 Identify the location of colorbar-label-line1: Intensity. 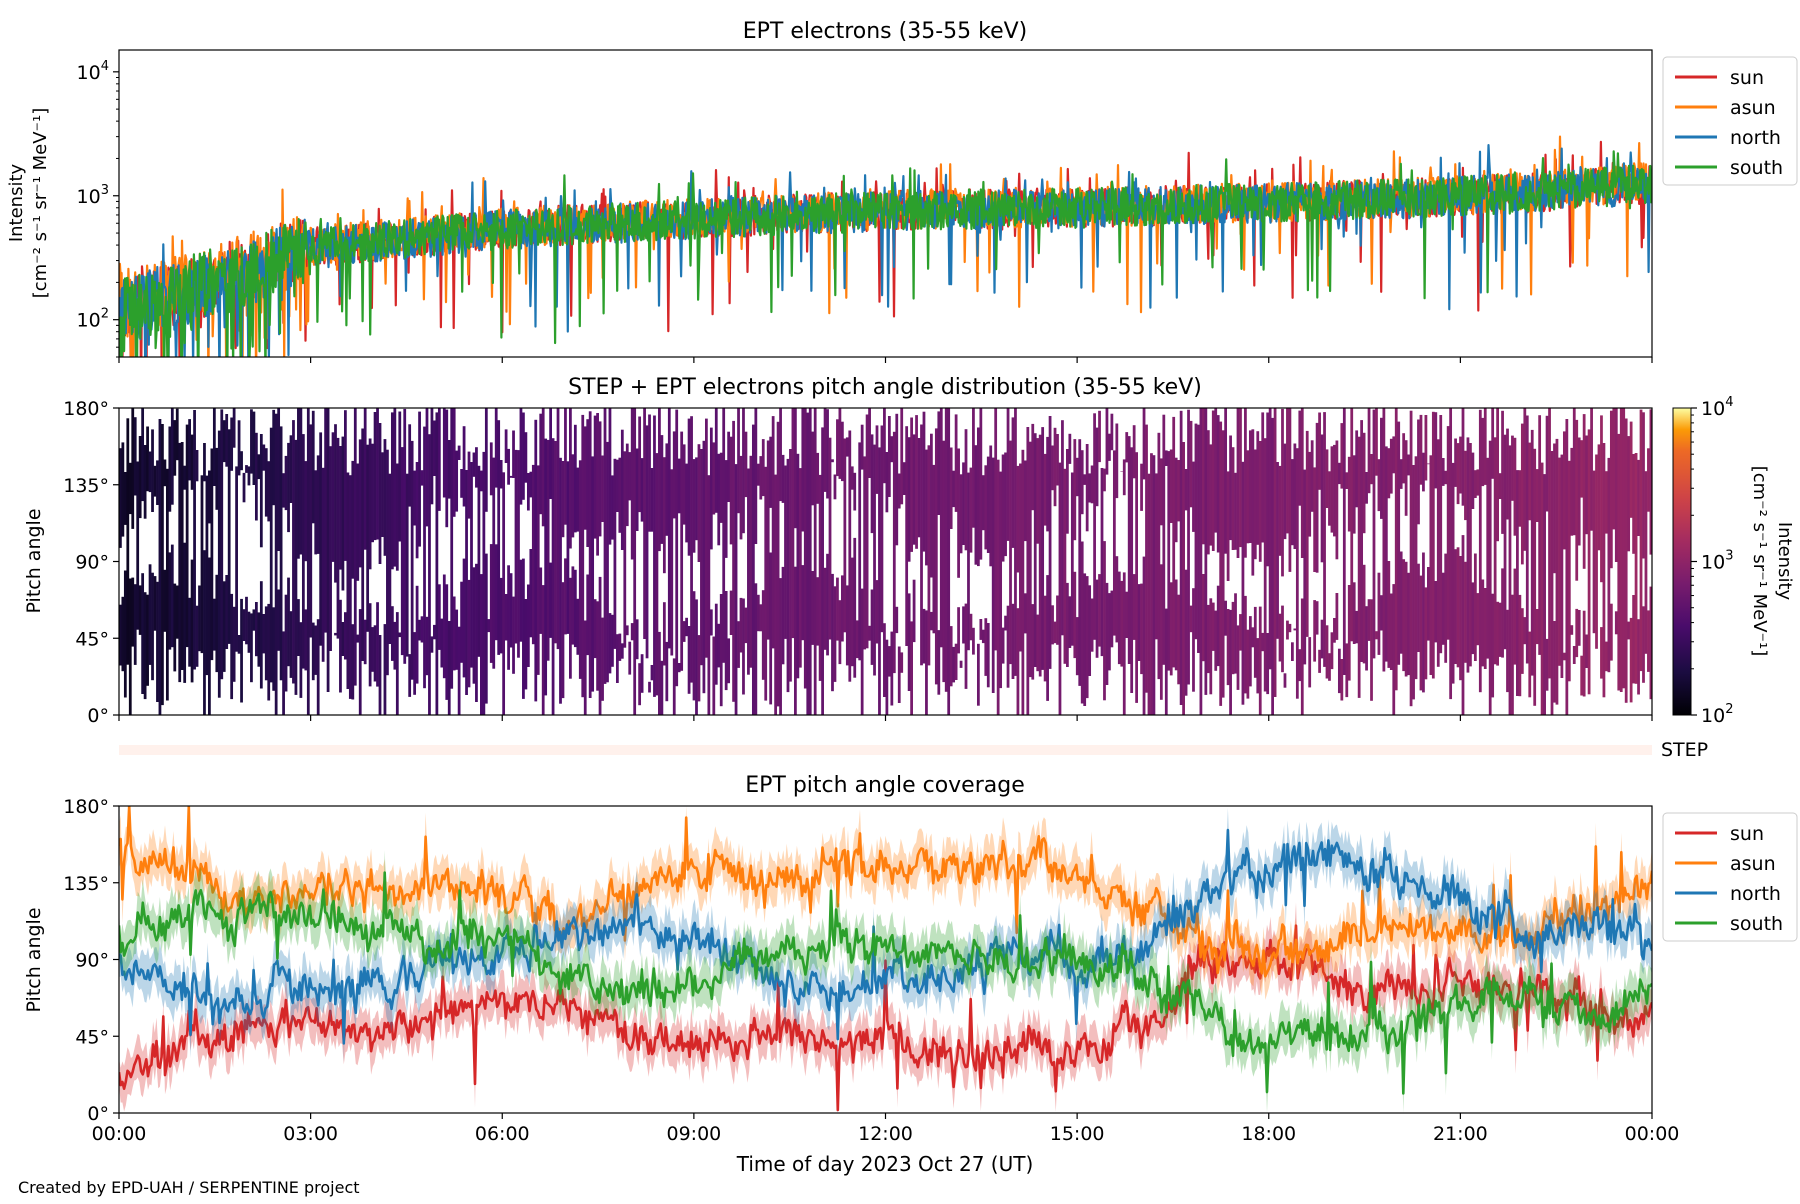
(1784, 561).